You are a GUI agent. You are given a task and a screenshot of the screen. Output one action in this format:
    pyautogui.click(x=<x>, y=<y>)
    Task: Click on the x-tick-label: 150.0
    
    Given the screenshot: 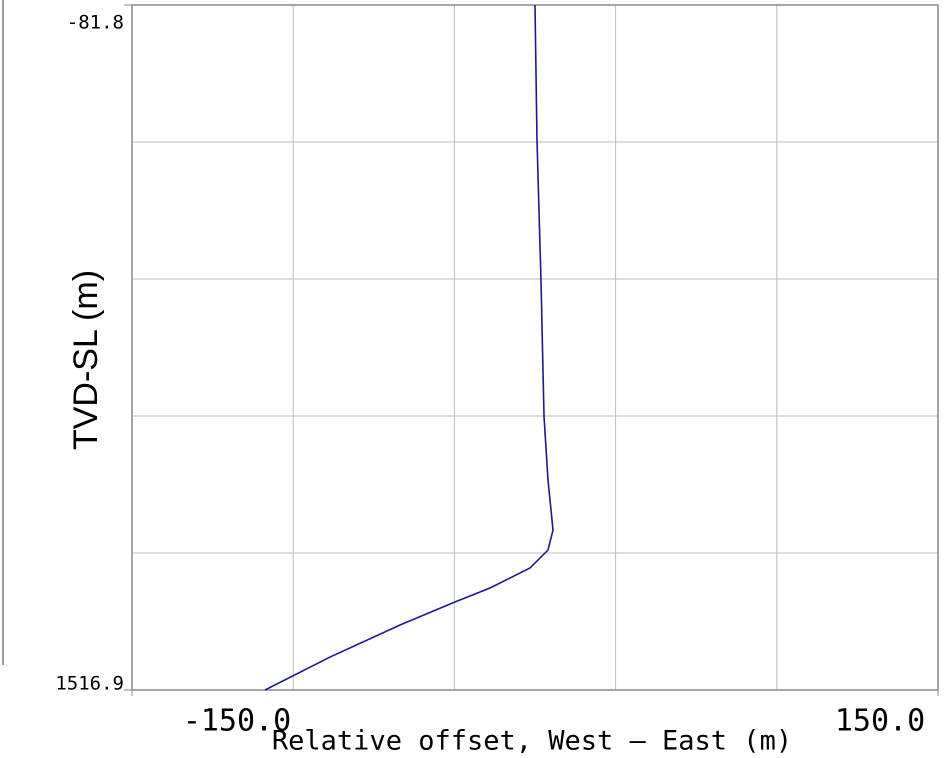 What is the action you would take?
    pyautogui.click(x=880, y=721)
    